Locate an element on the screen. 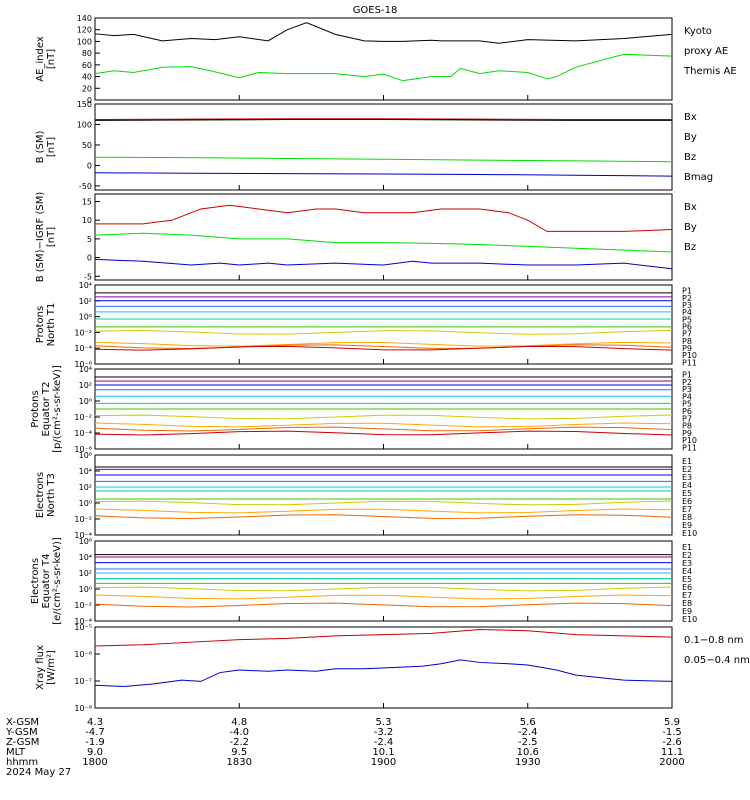  plot-title: GOES-18 is located at coordinates (375, 10).